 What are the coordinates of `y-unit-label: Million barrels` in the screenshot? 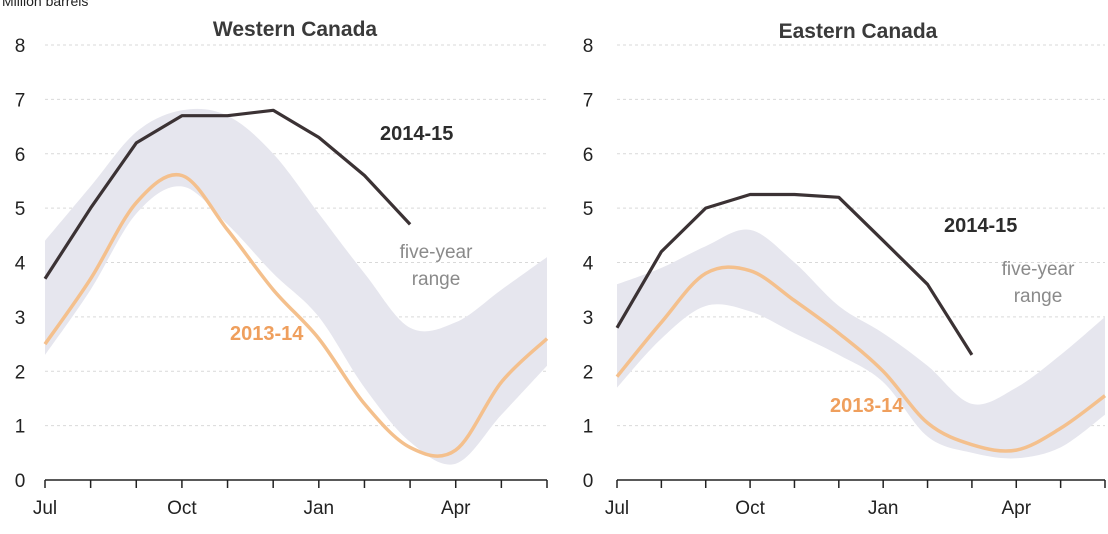 It's located at (45, 4).